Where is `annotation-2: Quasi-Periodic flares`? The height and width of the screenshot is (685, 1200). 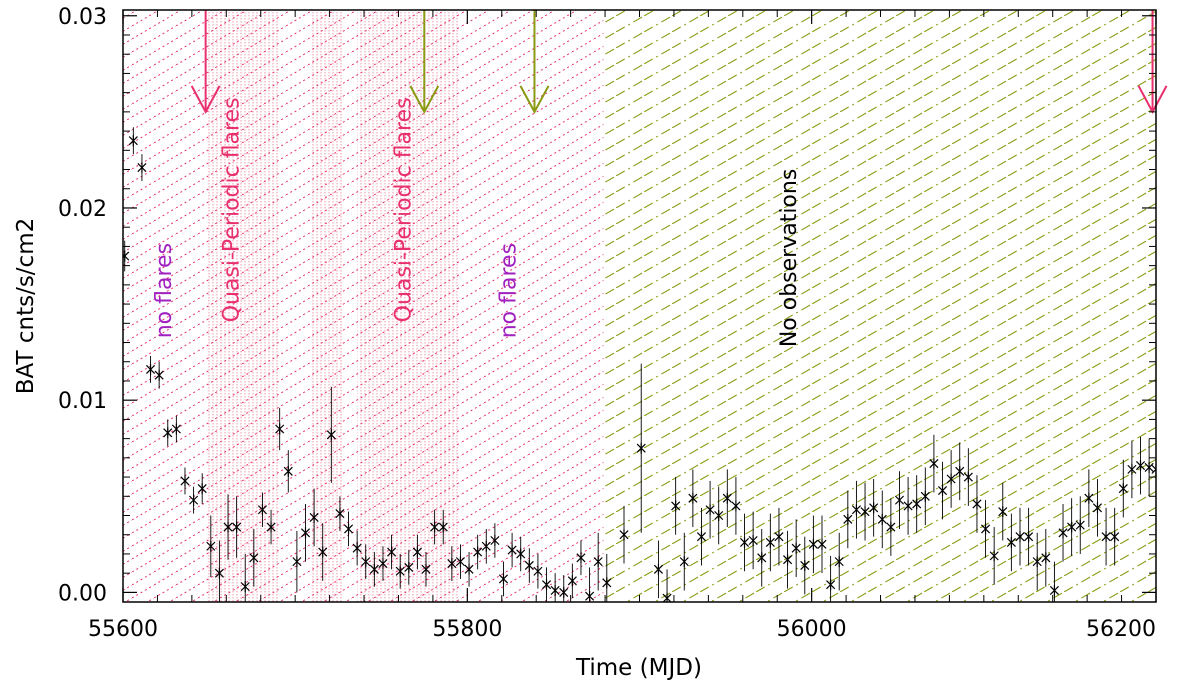 annotation-2: Quasi-Periodic flares is located at coordinates (404, 209).